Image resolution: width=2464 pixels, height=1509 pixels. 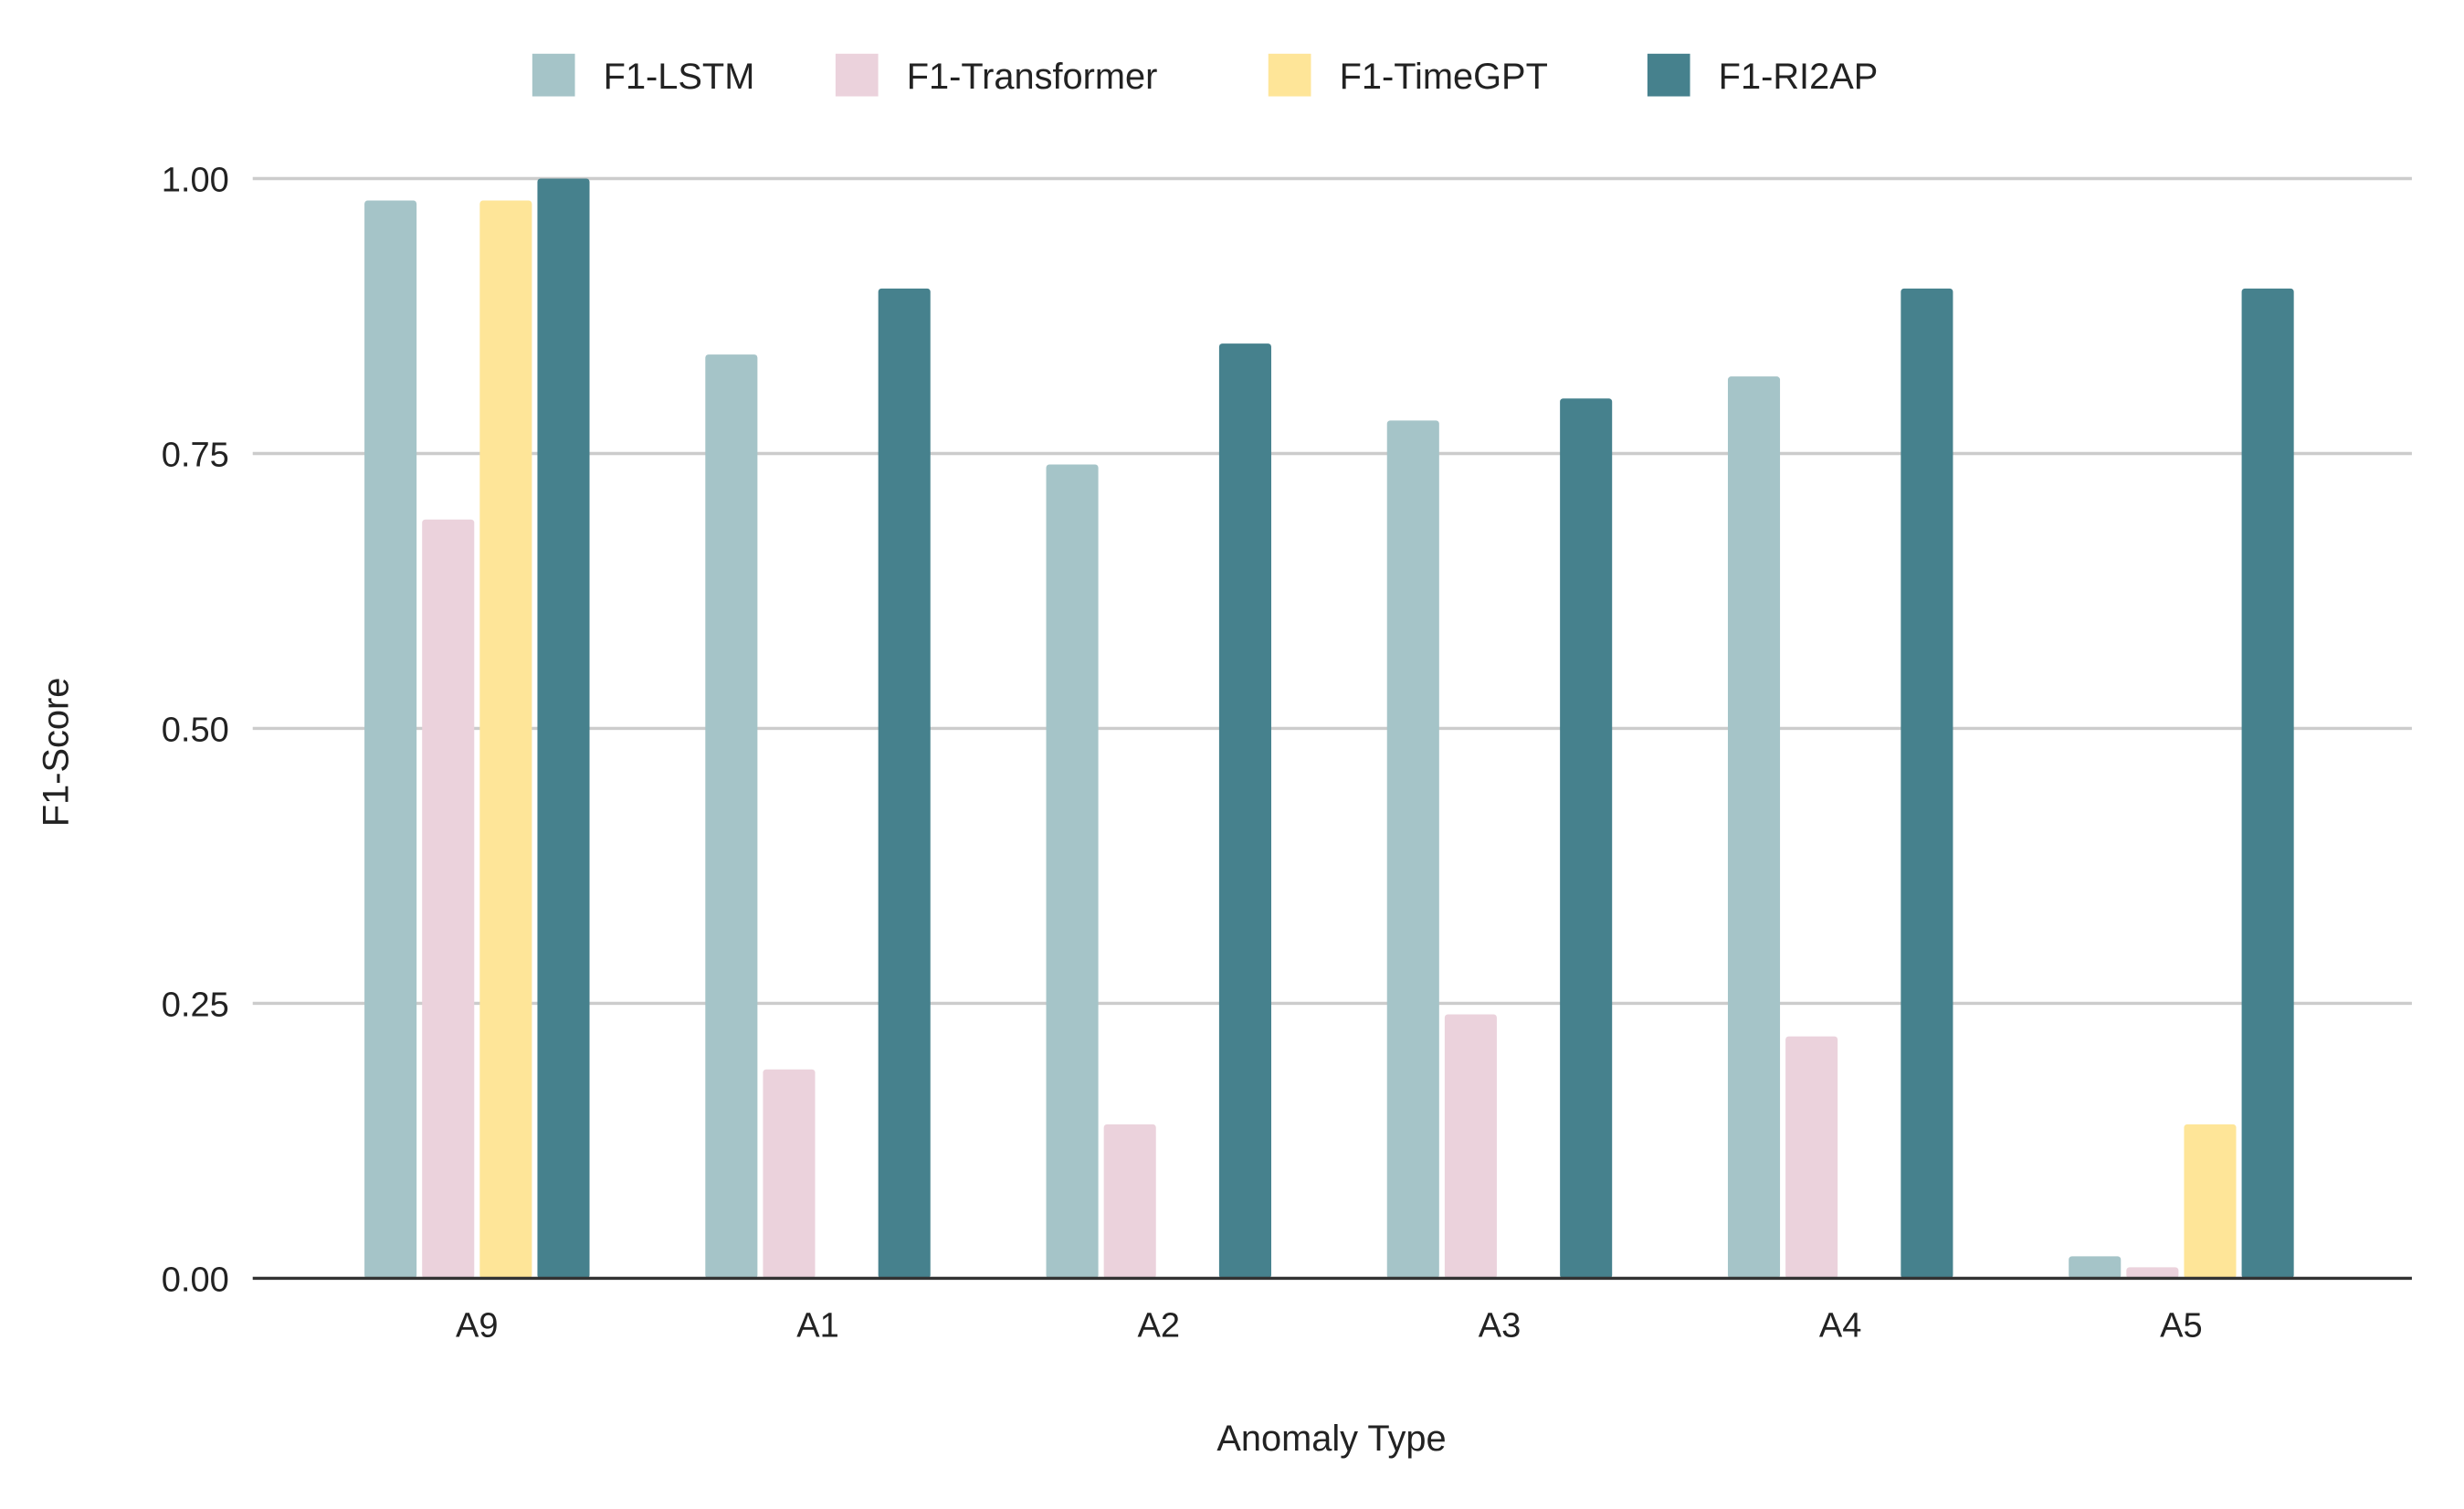 What do you see at coordinates (2267, 783) in the screenshot?
I see `bar-A5-F1-RI2AP` at bounding box center [2267, 783].